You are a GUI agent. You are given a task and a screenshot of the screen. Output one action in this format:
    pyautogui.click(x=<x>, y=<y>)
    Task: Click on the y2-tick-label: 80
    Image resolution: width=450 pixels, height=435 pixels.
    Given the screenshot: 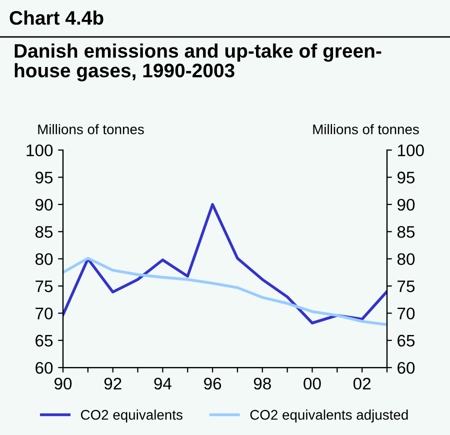 What is the action you would take?
    pyautogui.click(x=406, y=259)
    